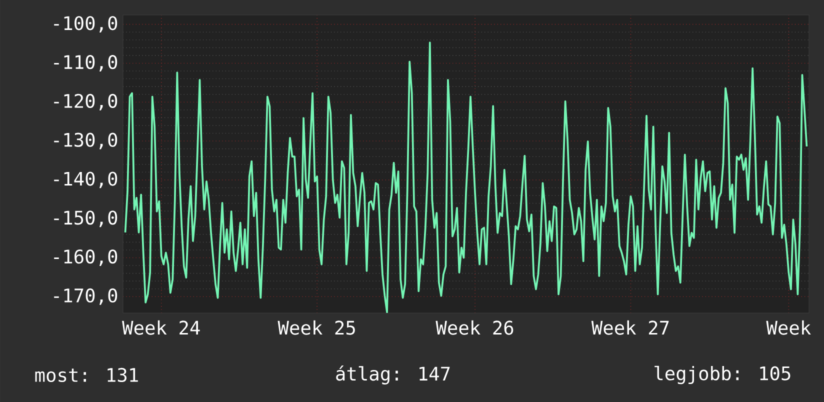  I want to click on x-tick-label: Week 27, so click(630, 327).